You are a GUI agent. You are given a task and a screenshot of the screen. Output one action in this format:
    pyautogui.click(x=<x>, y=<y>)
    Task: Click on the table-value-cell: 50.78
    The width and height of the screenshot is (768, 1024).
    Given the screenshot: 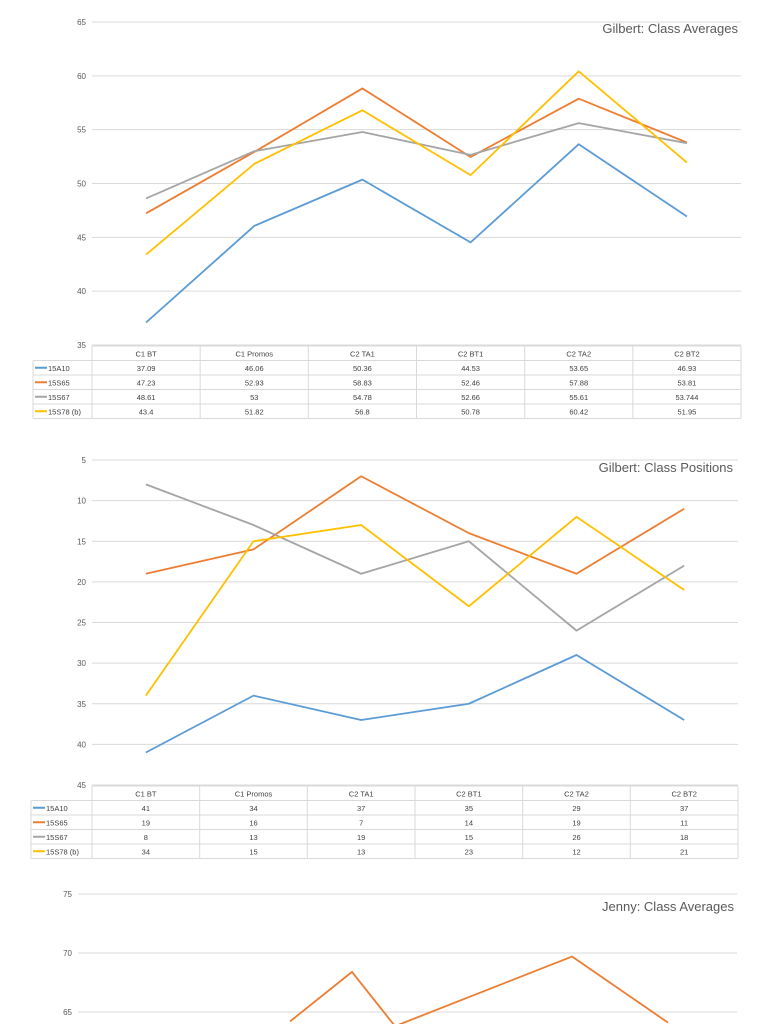 What is the action you would take?
    pyautogui.click(x=470, y=412)
    